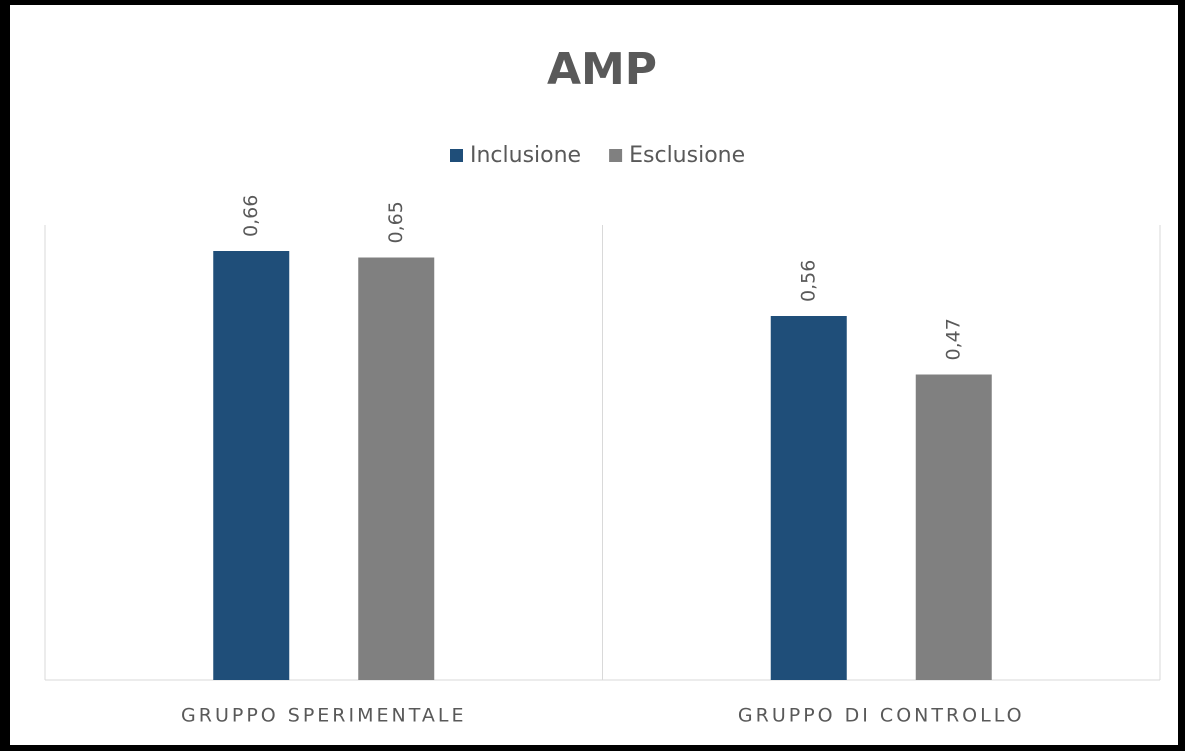 Image resolution: width=1185 pixels, height=751 pixels. What do you see at coordinates (602, 69) in the screenshot?
I see `chart-title: AMP` at bounding box center [602, 69].